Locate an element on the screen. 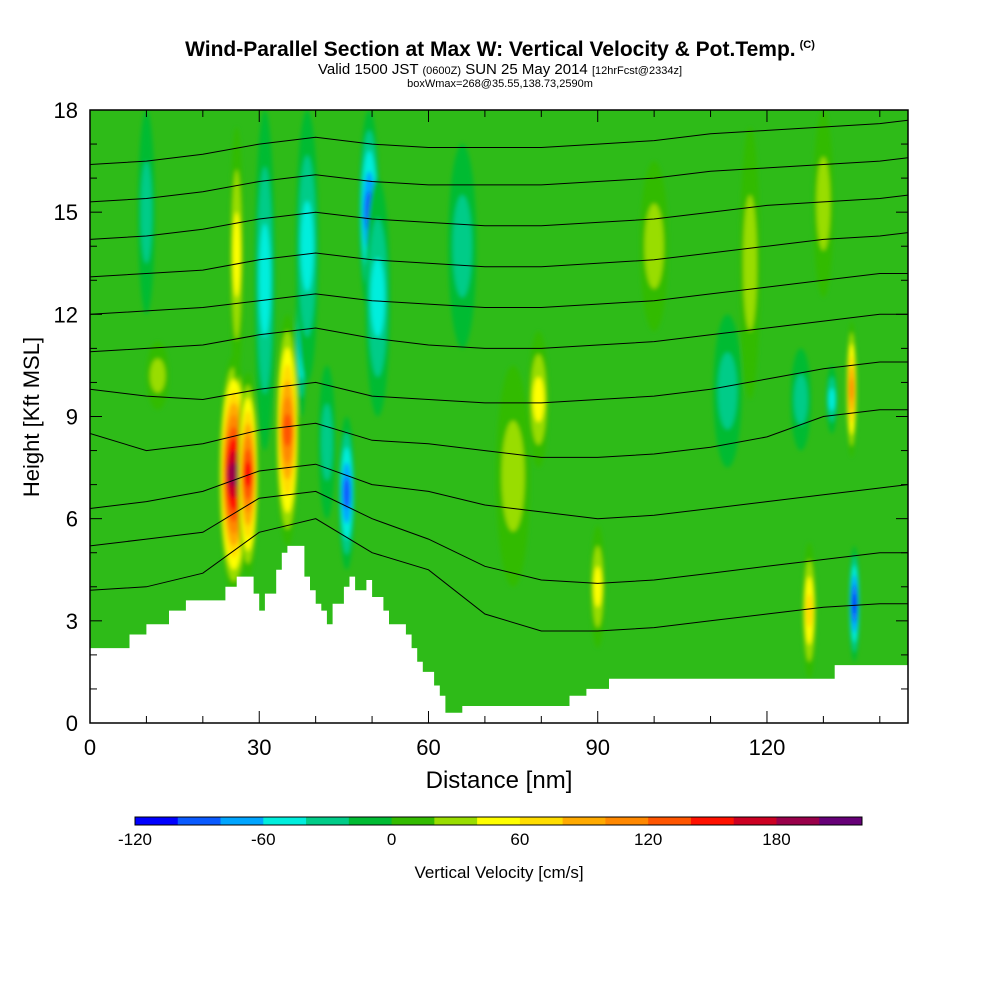 Image resolution: width=1000 pixels, height=1000 pixels. box-info: boxWmax=268@35.55,138.73,2590m is located at coordinates (500, 84).